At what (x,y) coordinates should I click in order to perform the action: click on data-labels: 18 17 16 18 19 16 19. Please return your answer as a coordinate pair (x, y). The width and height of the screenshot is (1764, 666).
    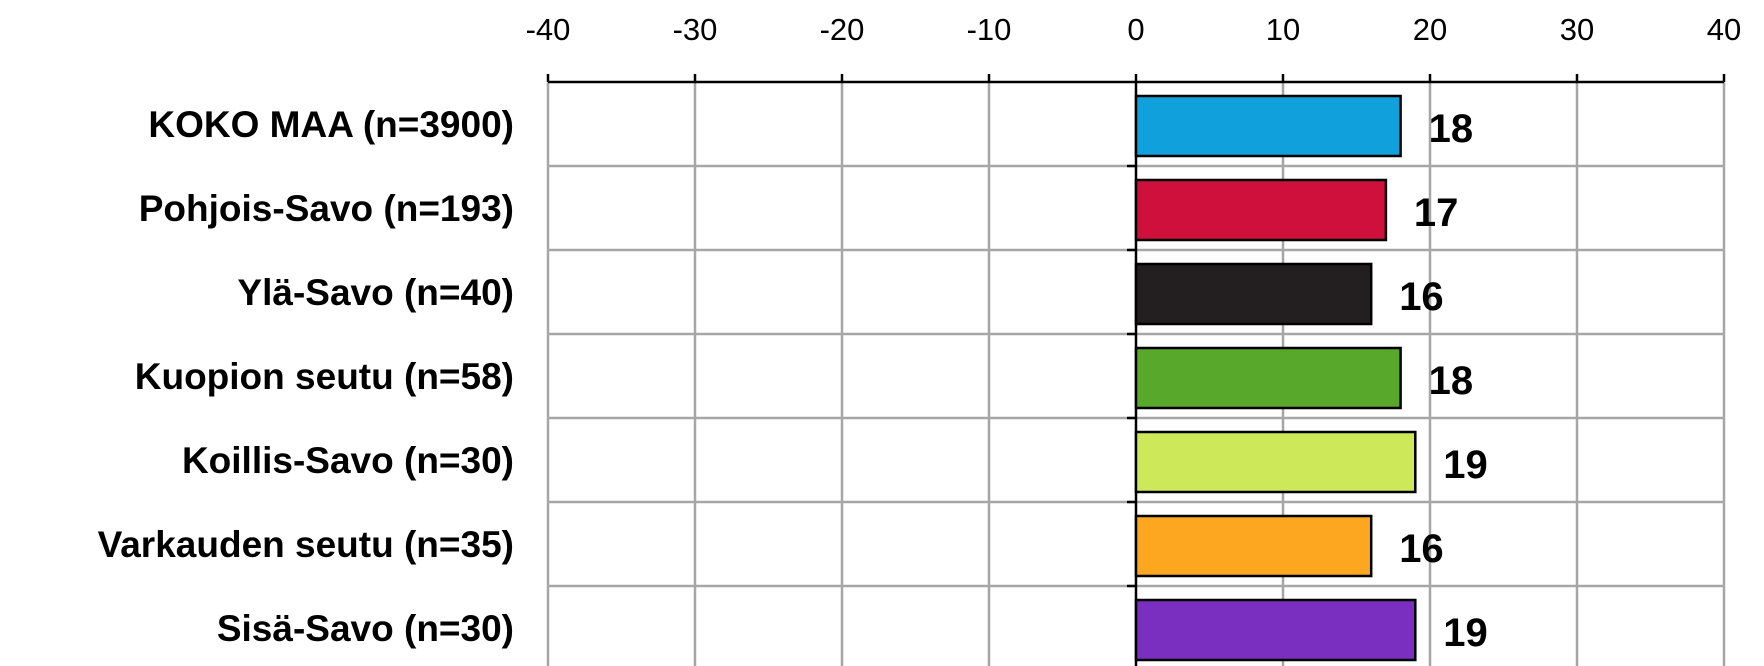
    Looking at the image, I should click on (1443, 381).